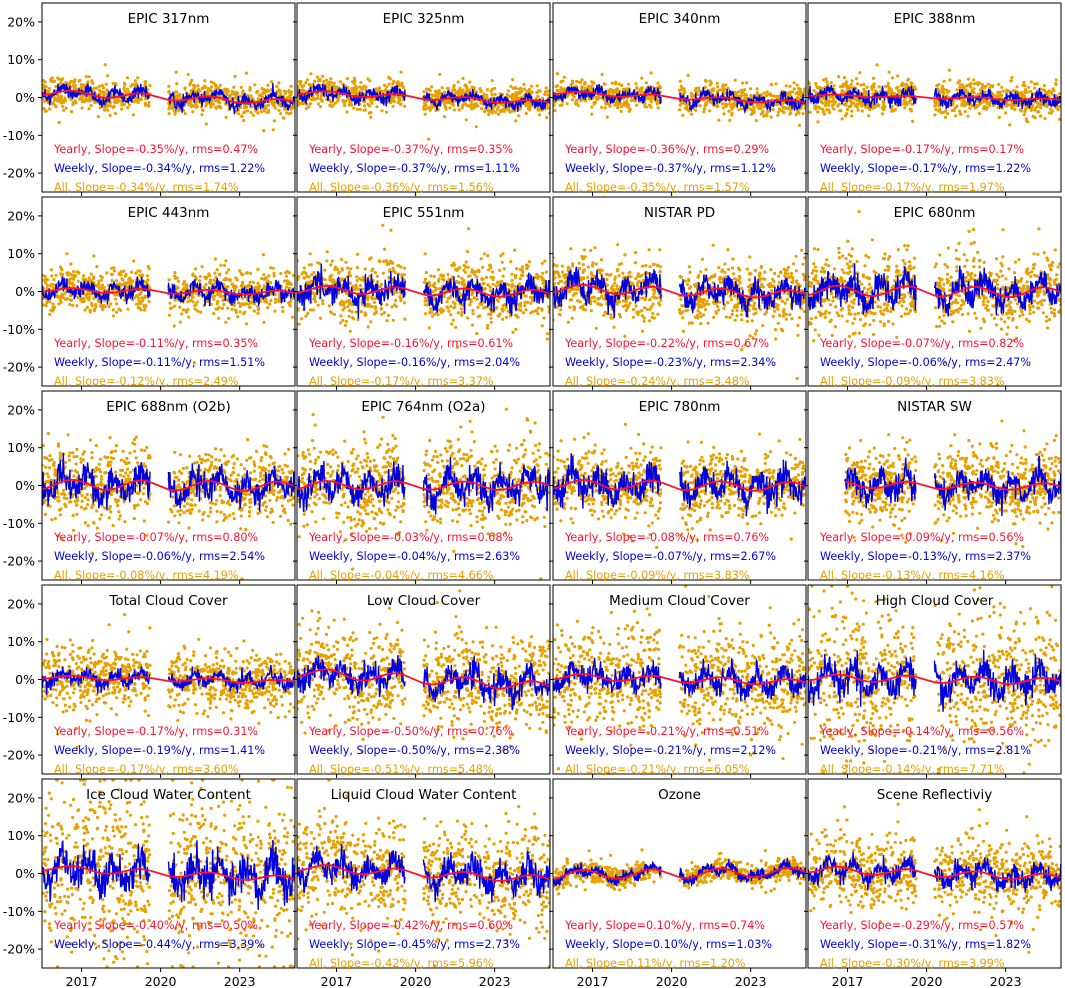 The height and width of the screenshot is (988, 1065). Describe the element at coordinates (159, 362) in the screenshot. I see `weekly-stats-label: Weekly, Slope=-0.11%/y, rms=1.51%` at that location.